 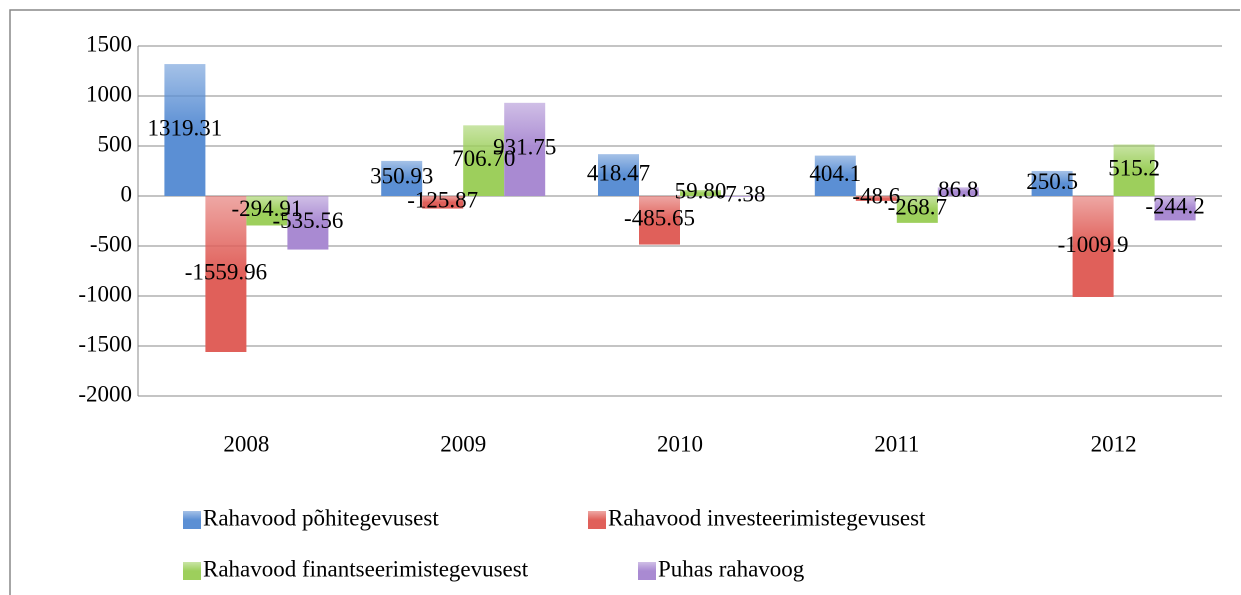 I want to click on data-label: 706.70, so click(x=483, y=158).